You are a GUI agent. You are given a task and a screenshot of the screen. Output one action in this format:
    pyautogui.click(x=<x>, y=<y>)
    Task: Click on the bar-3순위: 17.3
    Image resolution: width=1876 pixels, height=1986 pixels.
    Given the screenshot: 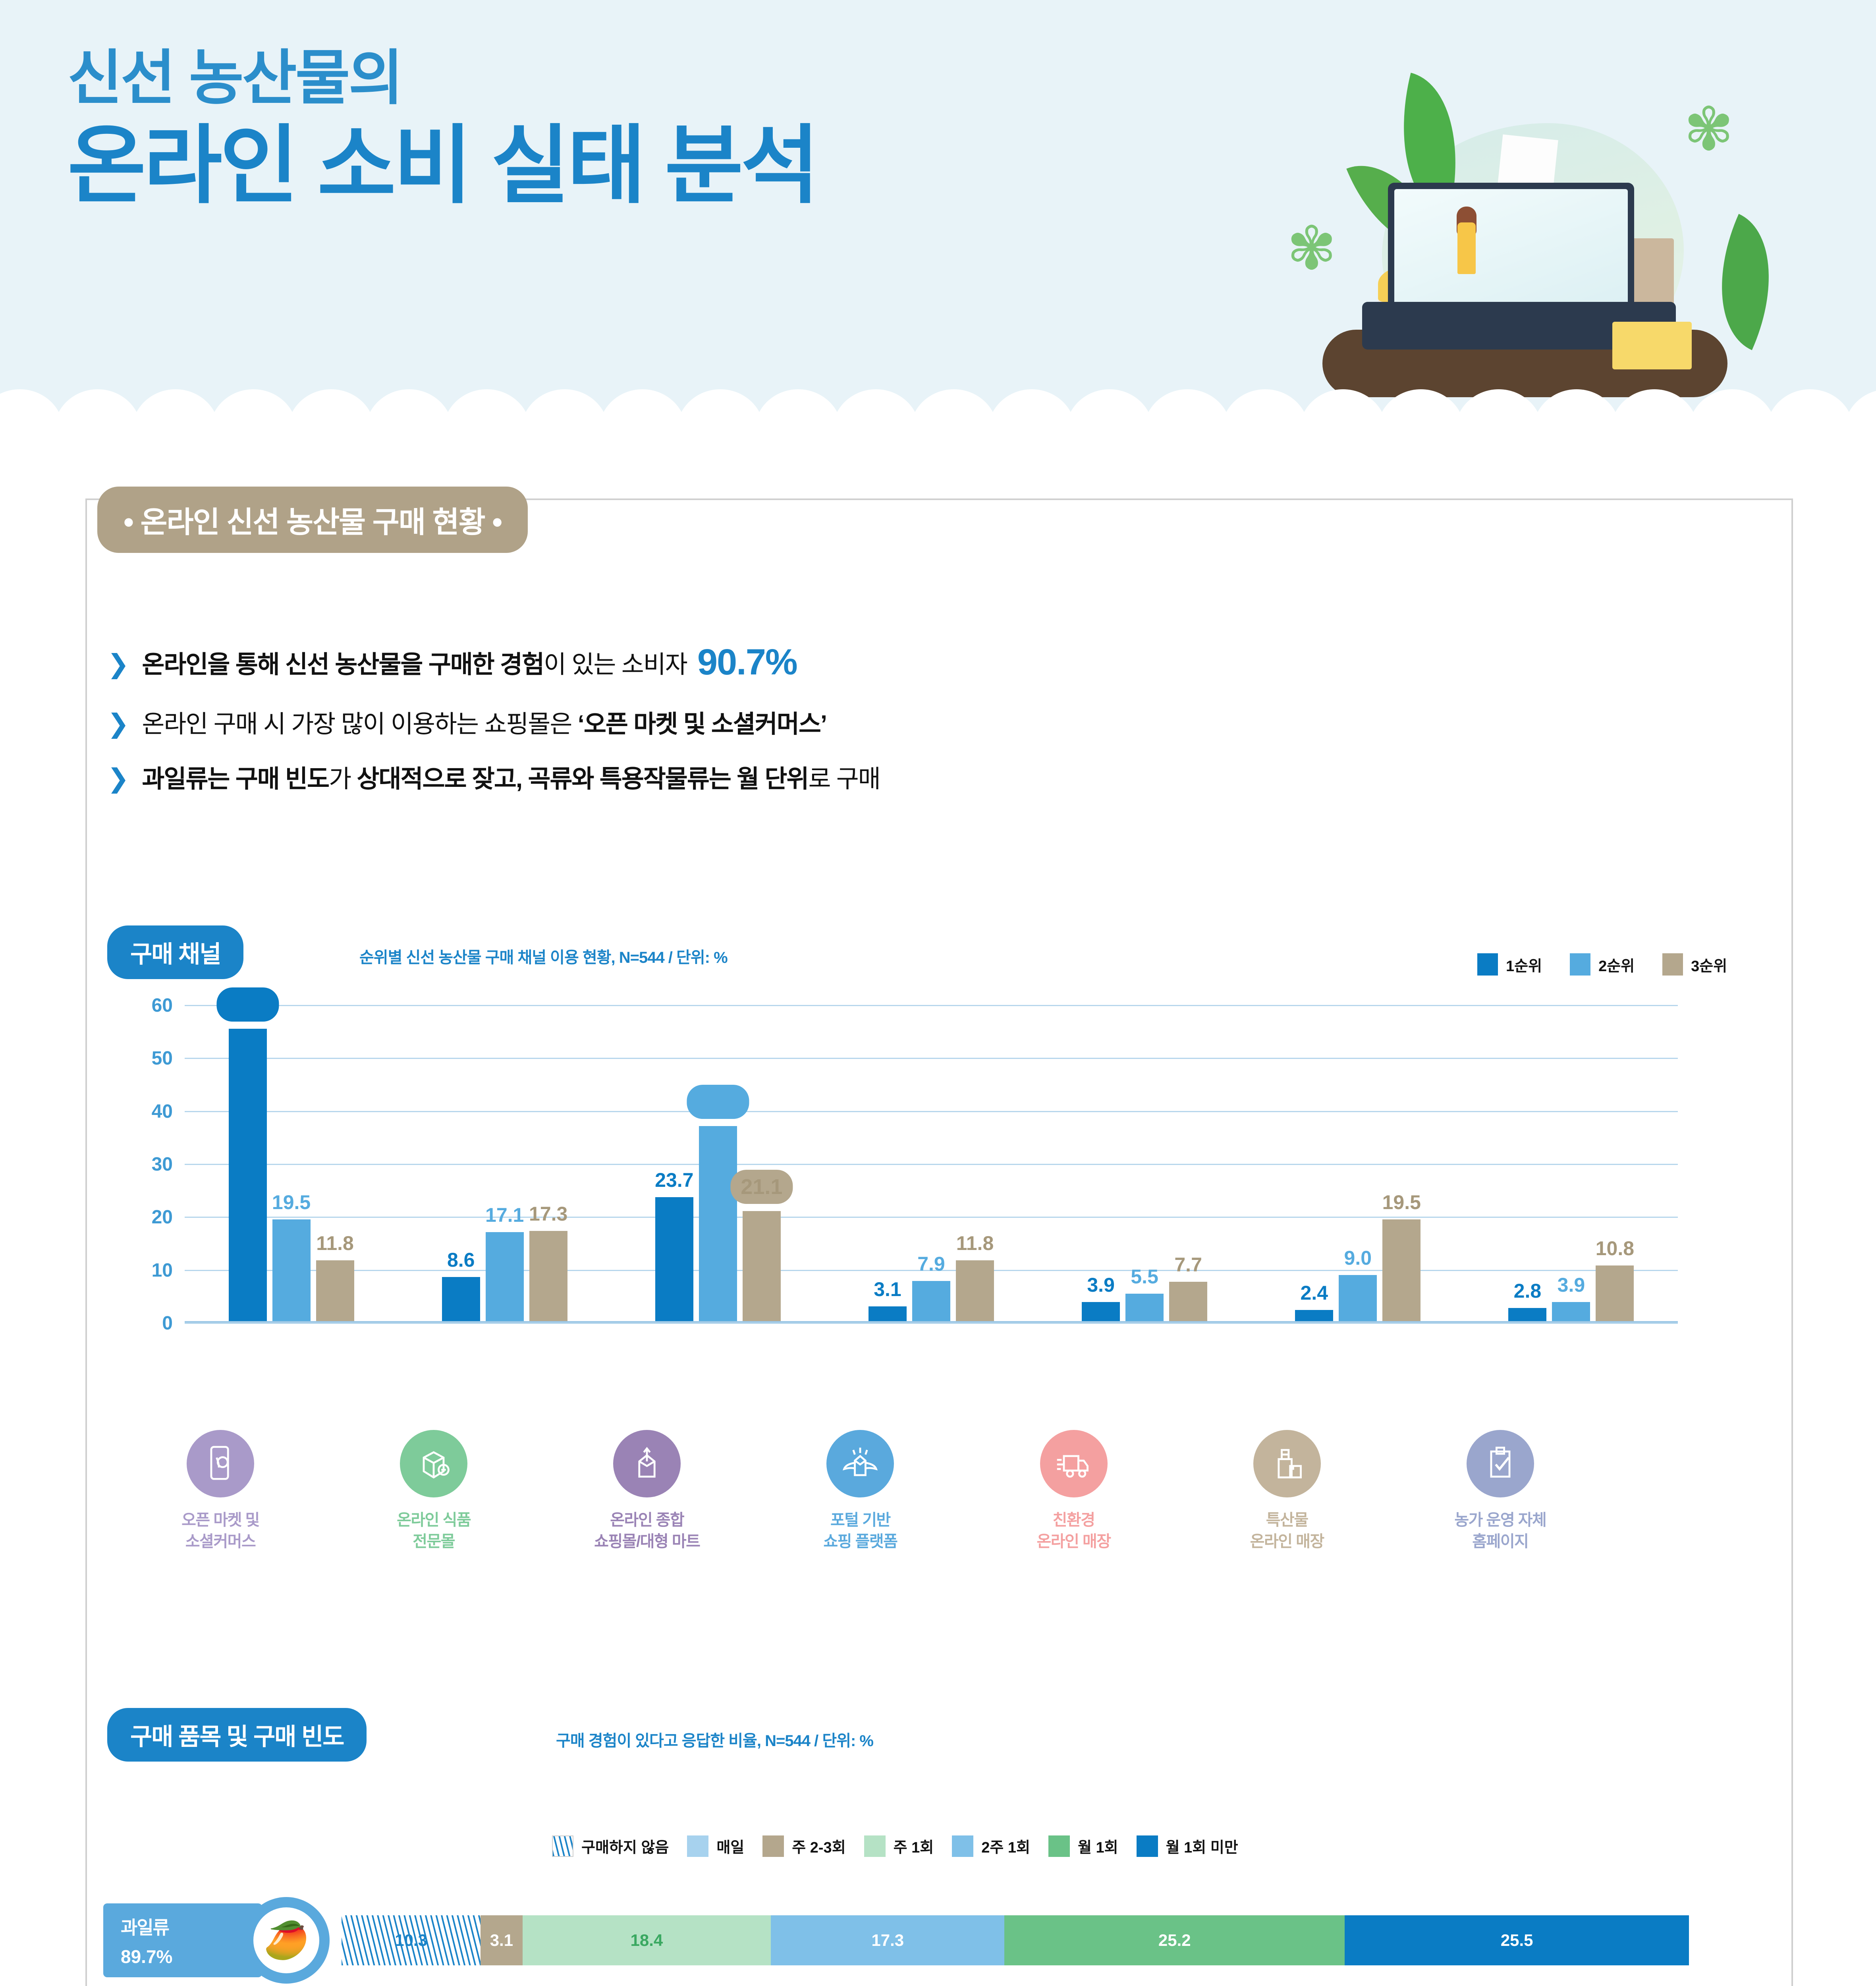 What is the action you would take?
    pyautogui.click(x=548, y=1263)
    